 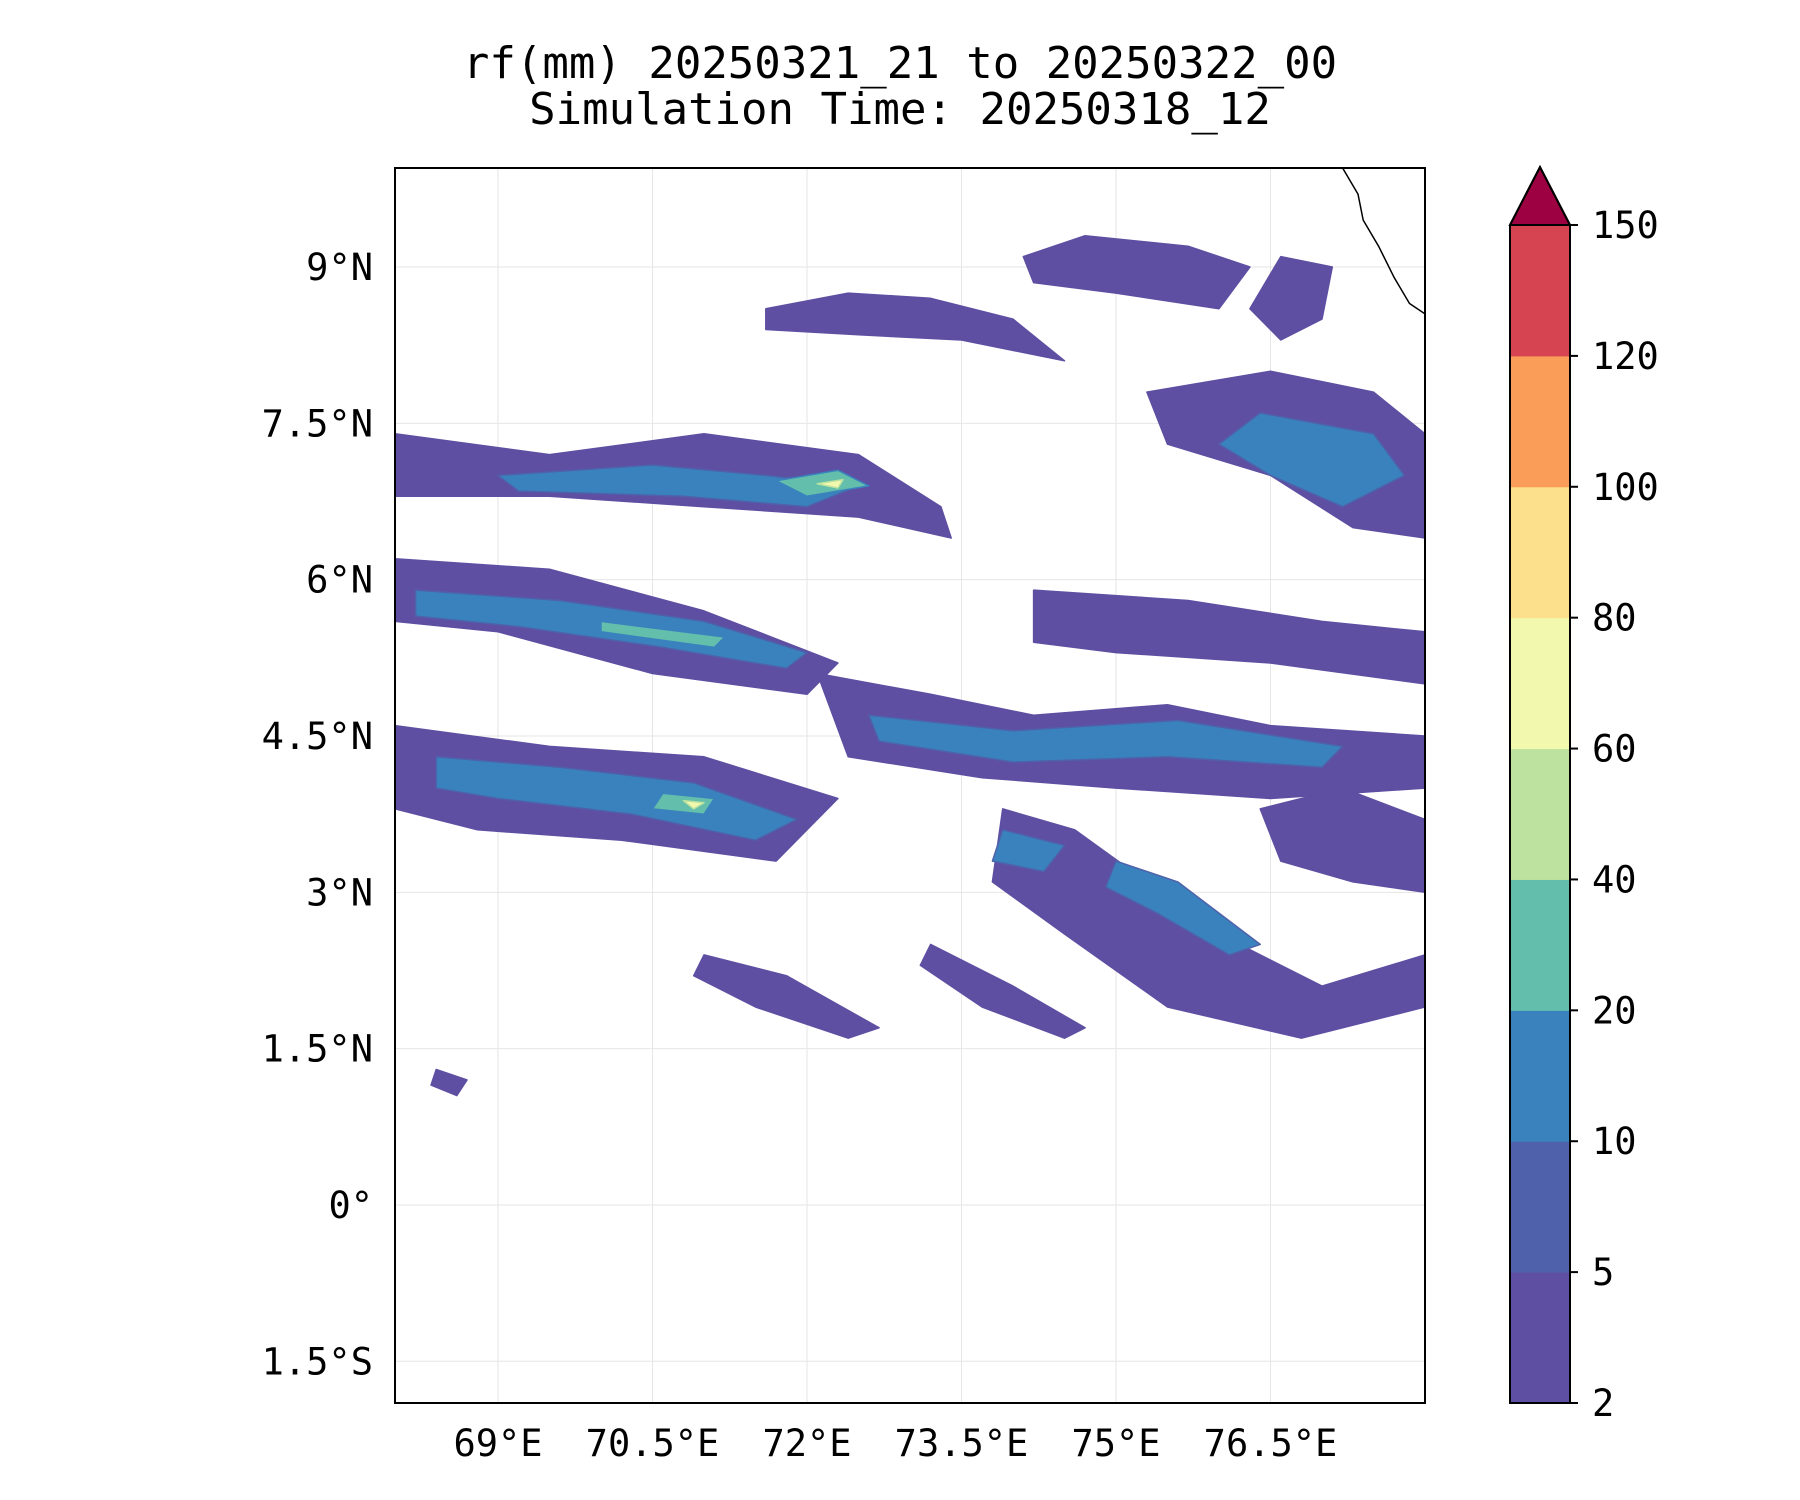 I want to click on lat-tick-label: 4.5°N, so click(x=317, y=736).